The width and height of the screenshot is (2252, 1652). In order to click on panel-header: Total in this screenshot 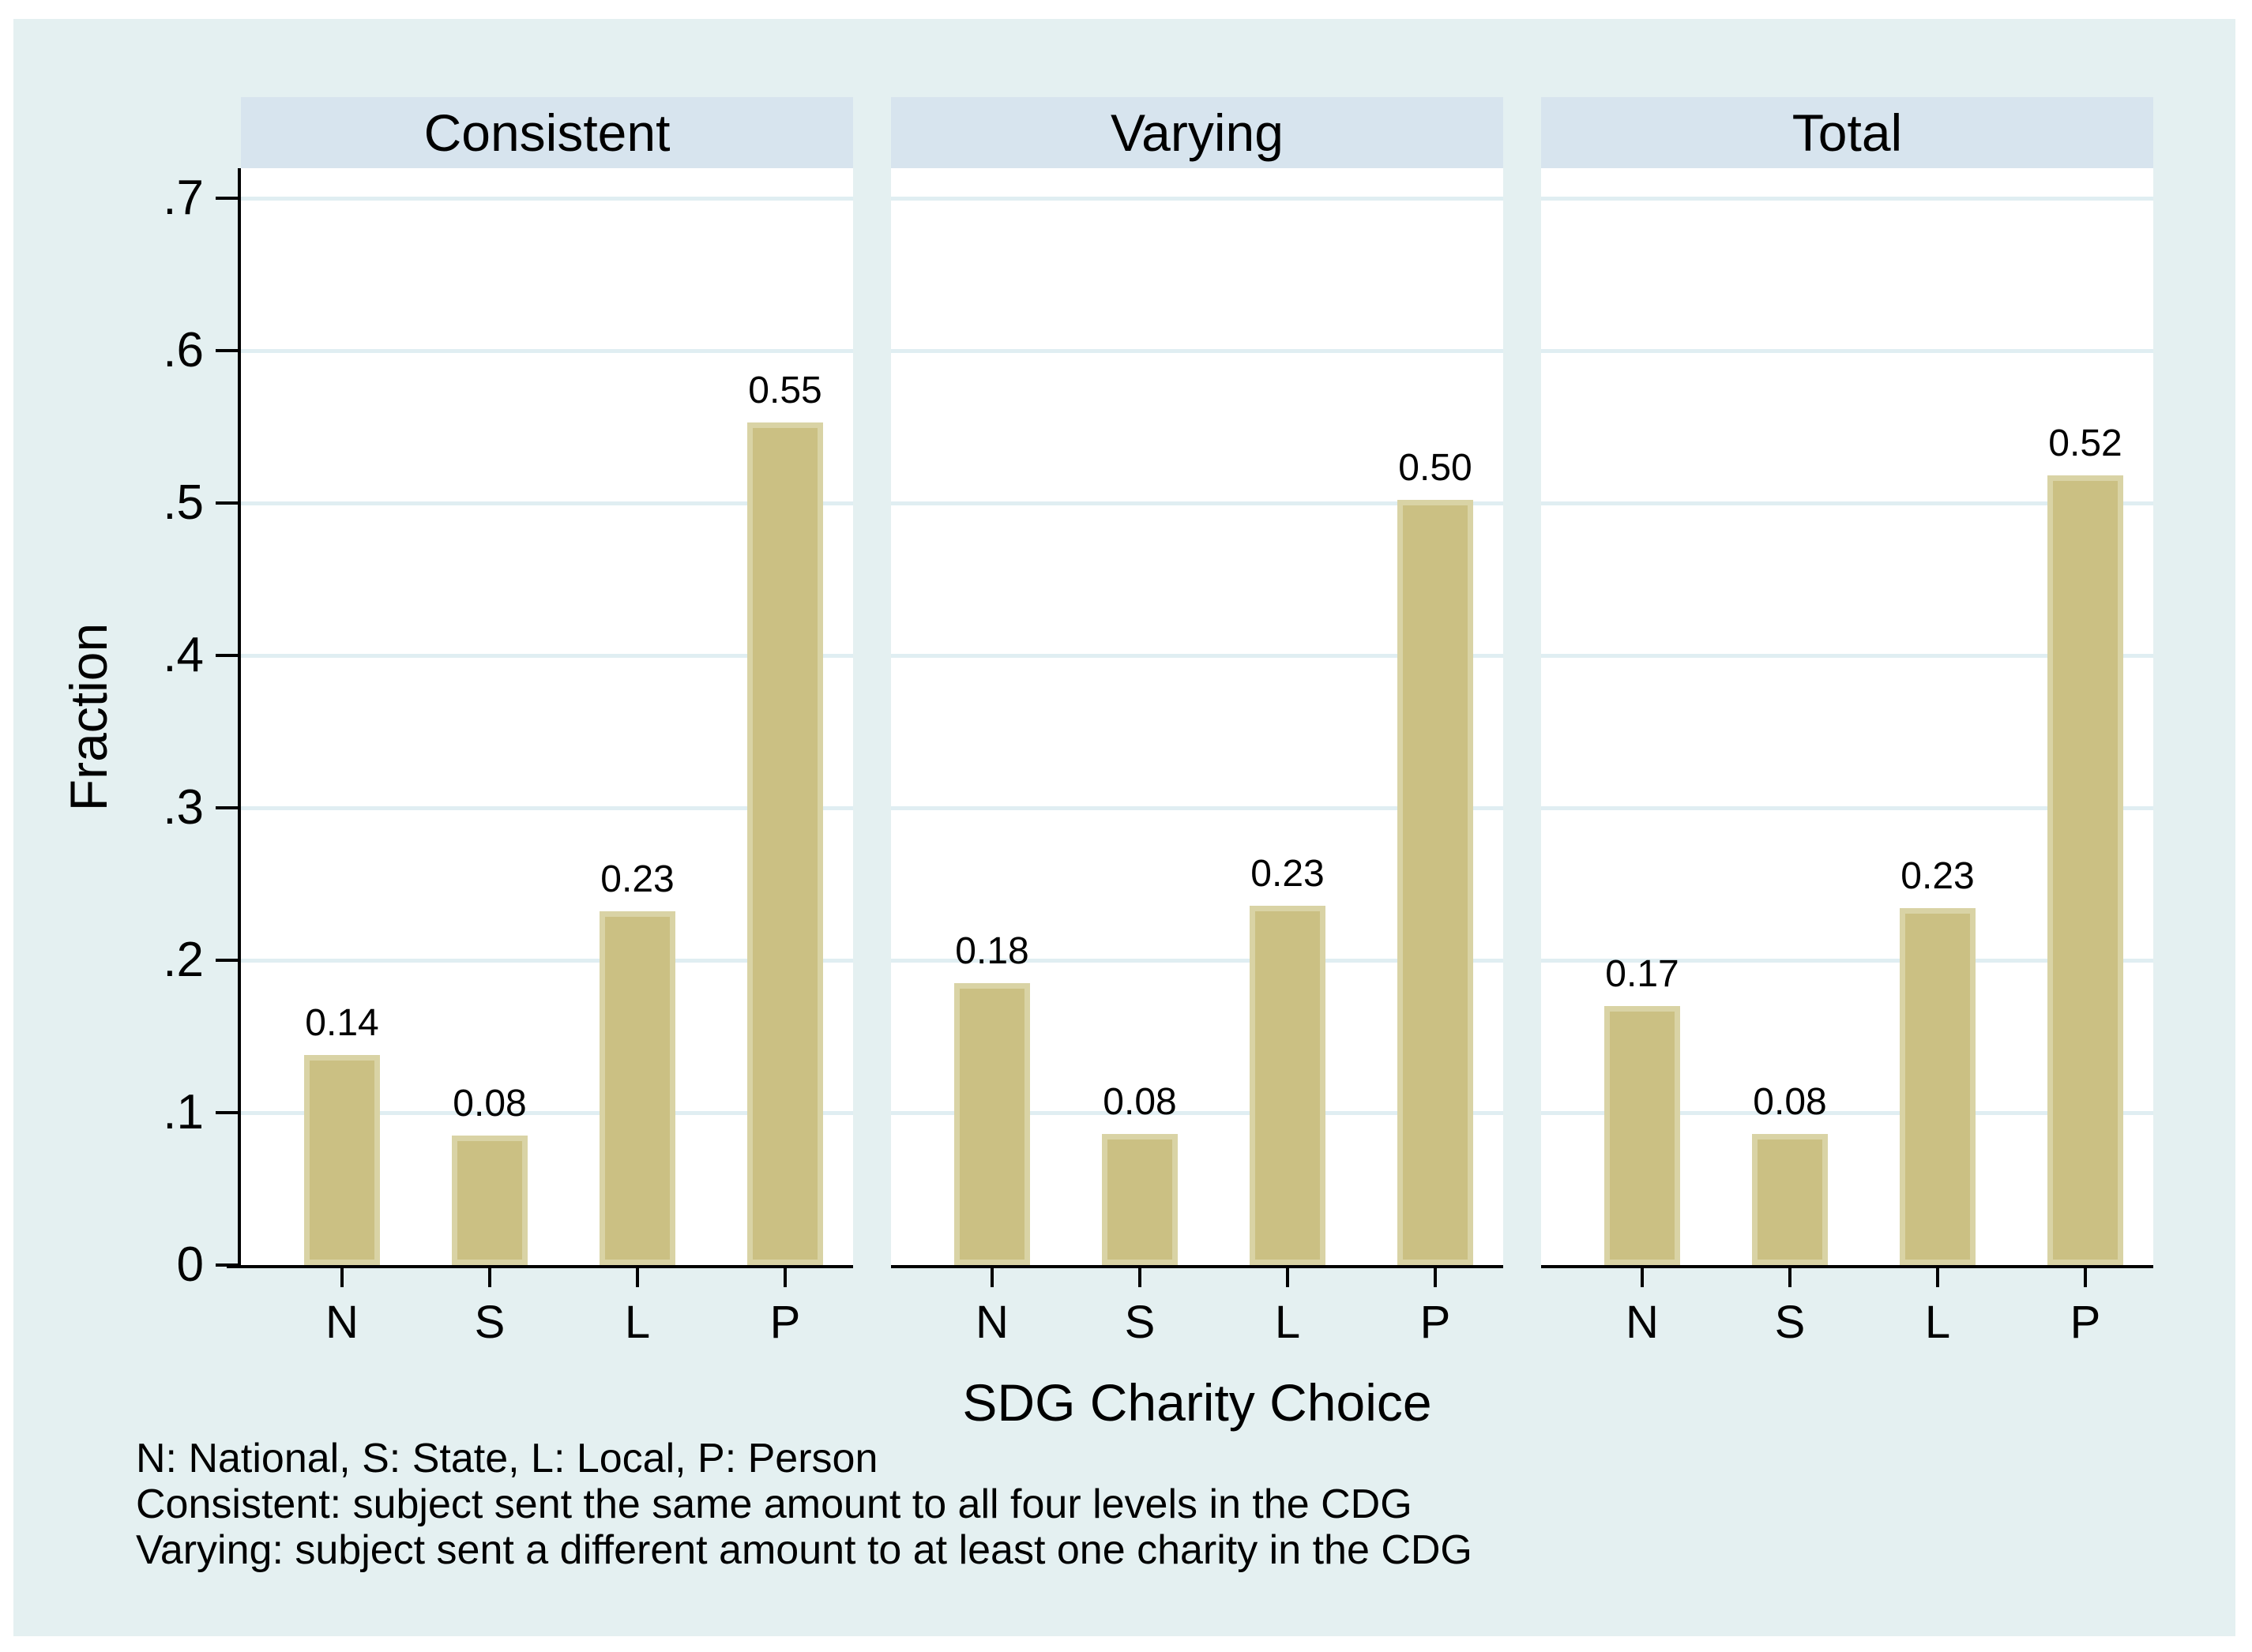, I will do `click(1847, 132)`.